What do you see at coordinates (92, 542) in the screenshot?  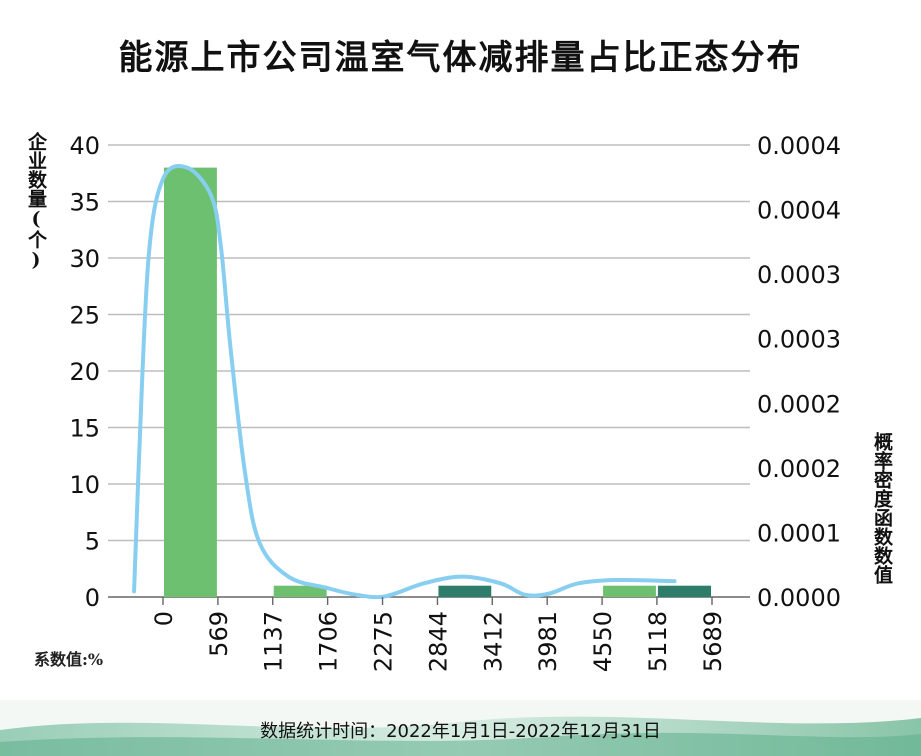 I see `y-tick-label: 5` at bounding box center [92, 542].